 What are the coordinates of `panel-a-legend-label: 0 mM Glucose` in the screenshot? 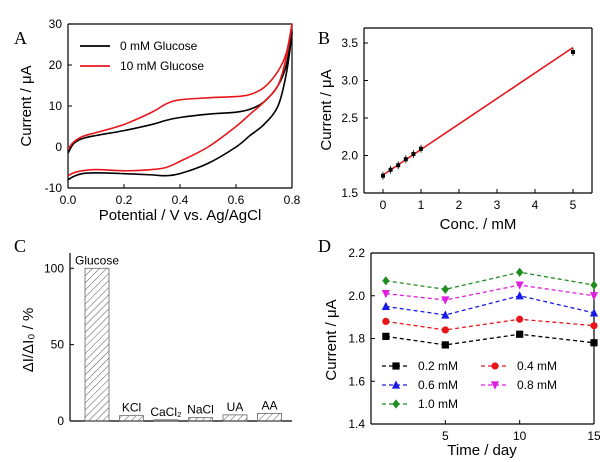 It's located at (159, 46).